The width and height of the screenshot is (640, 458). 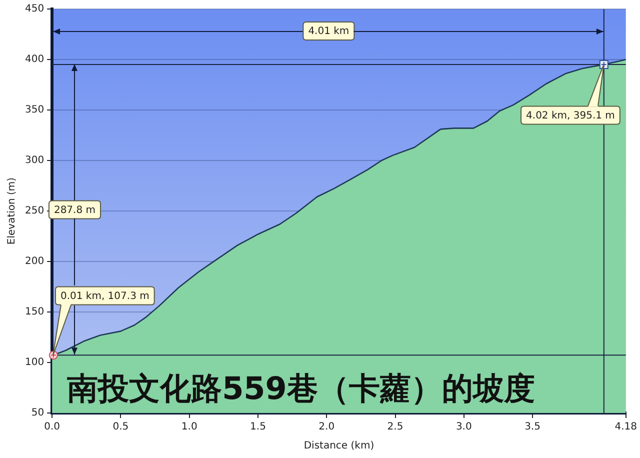 What do you see at coordinates (625, 427) in the screenshot?
I see `x-tick-label: 4.18` at bounding box center [625, 427].